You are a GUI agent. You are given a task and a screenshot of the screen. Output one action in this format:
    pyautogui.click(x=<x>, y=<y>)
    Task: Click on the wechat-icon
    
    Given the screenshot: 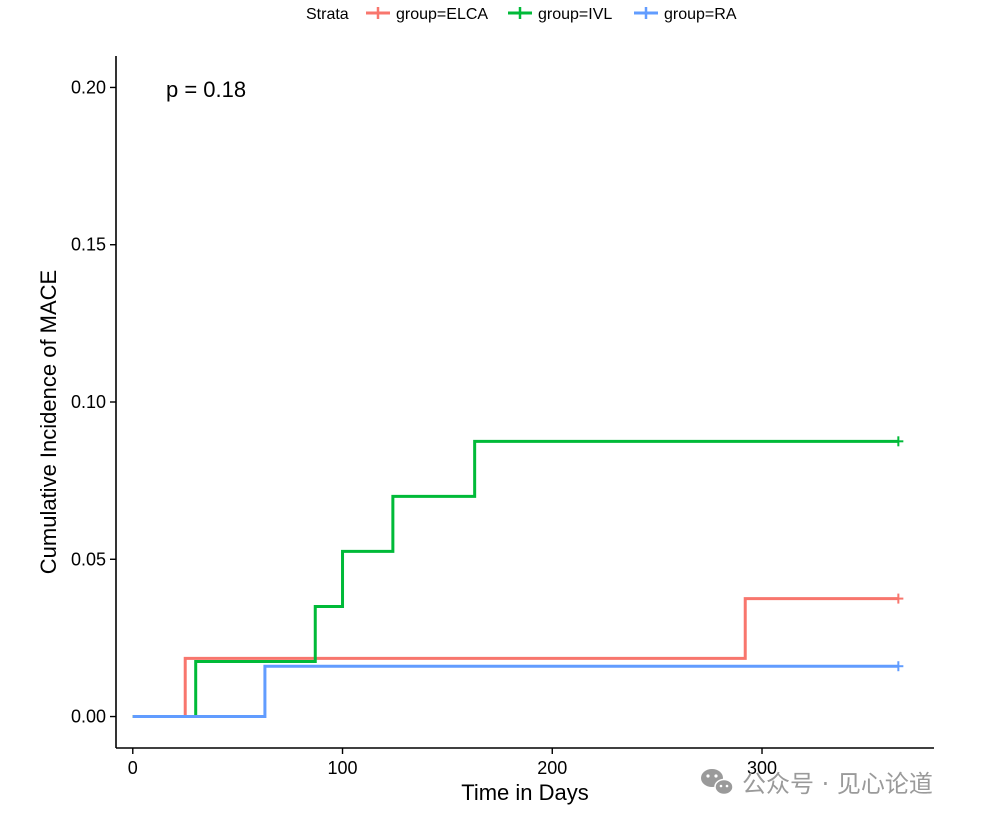 What is the action you would take?
    pyautogui.click(x=717, y=782)
    